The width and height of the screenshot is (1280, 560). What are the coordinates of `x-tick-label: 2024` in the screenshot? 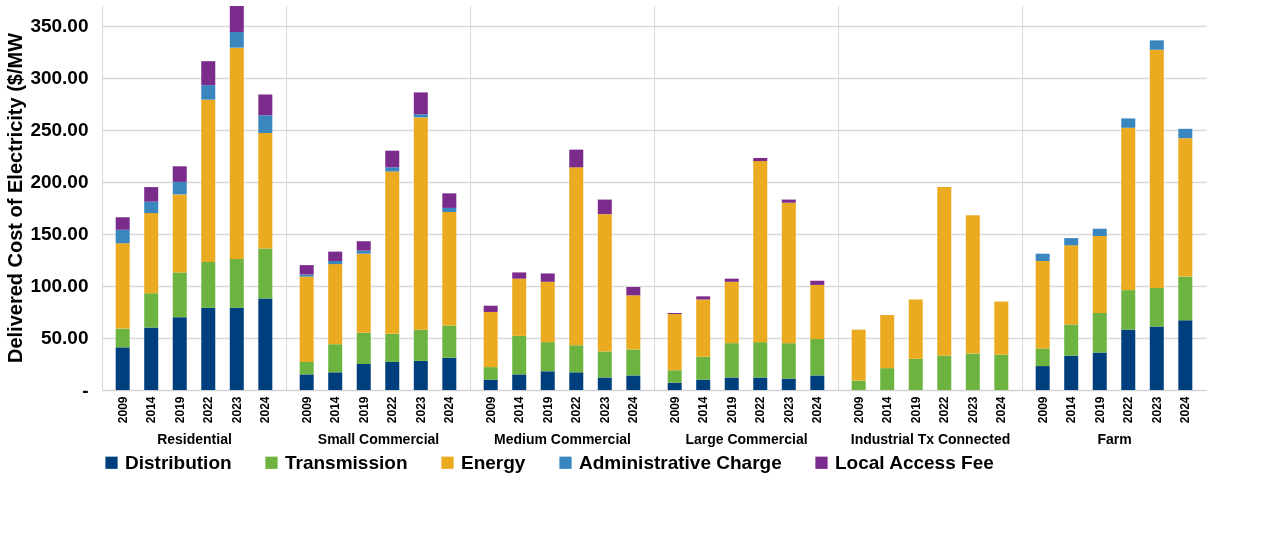 It's located at (633, 410).